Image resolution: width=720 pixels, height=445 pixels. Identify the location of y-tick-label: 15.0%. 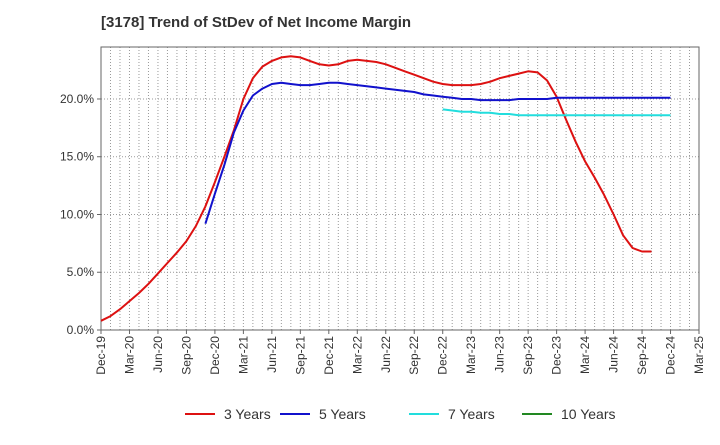
(77, 157).